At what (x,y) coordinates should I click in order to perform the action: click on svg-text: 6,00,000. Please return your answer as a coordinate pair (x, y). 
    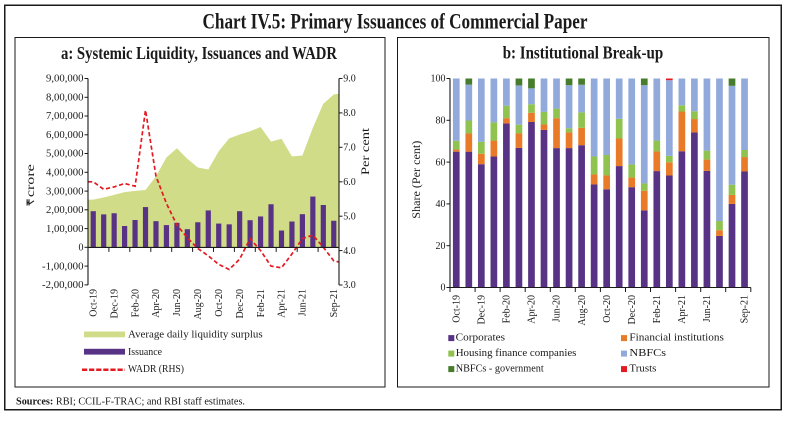
    Looking at the image, I should click on (65, 135).